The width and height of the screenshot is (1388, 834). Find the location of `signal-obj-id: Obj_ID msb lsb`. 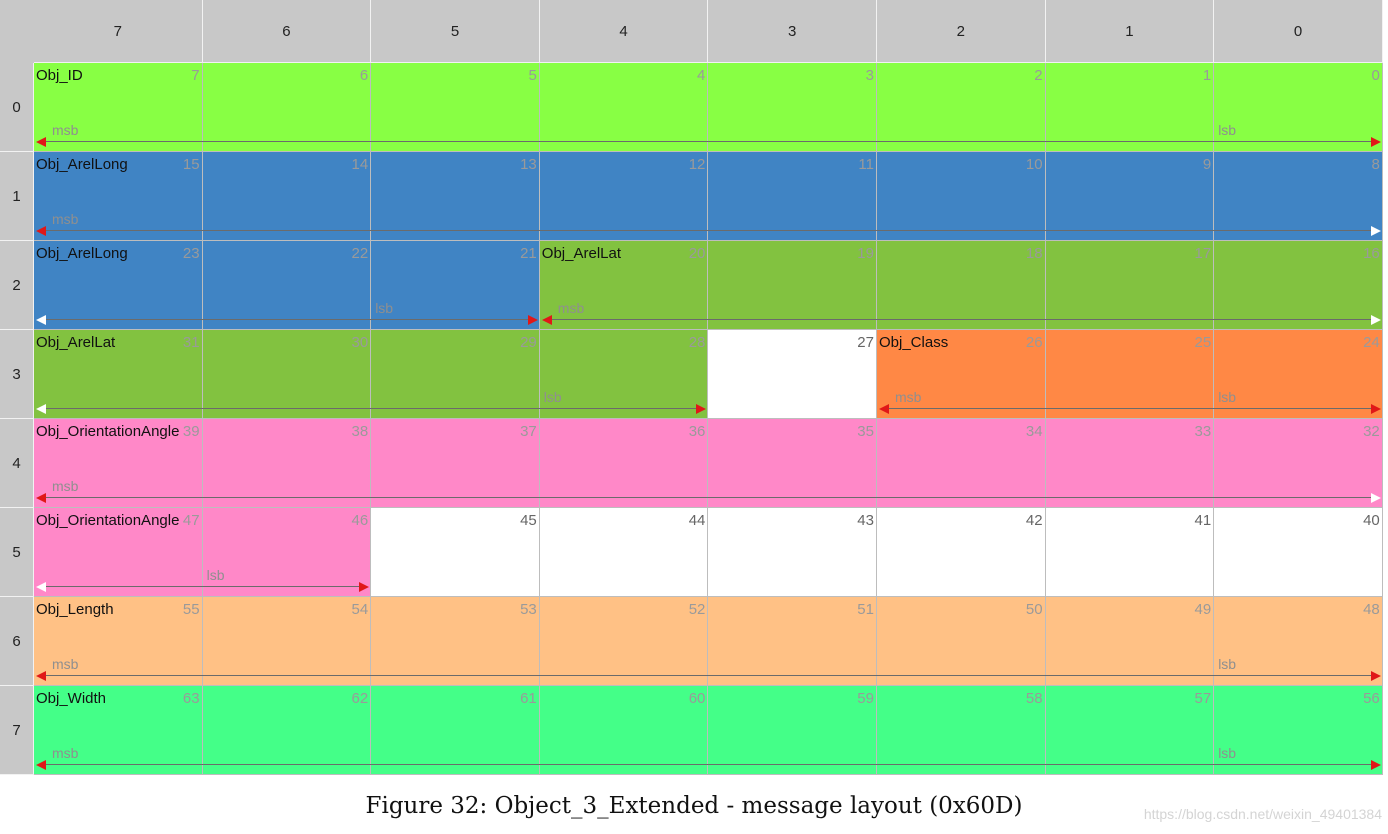

signal-obj-id: Obj_ID msb lsb is located at coordinates (708, 107).